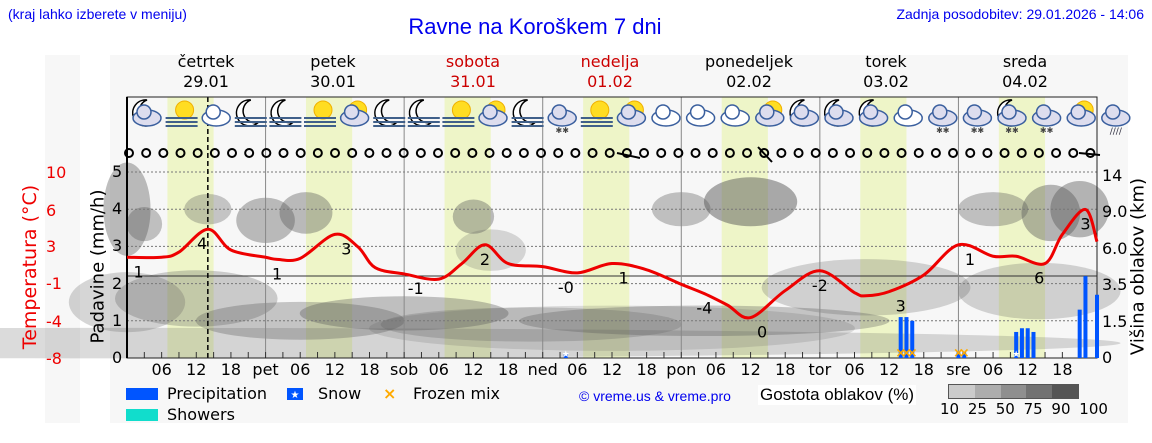 The width and height of the screenshot is (1152, 443). What do you see at coordinates (51, 210) in the screenshot?
I see `temp-tick: 6` at bounding box center [51, 210].